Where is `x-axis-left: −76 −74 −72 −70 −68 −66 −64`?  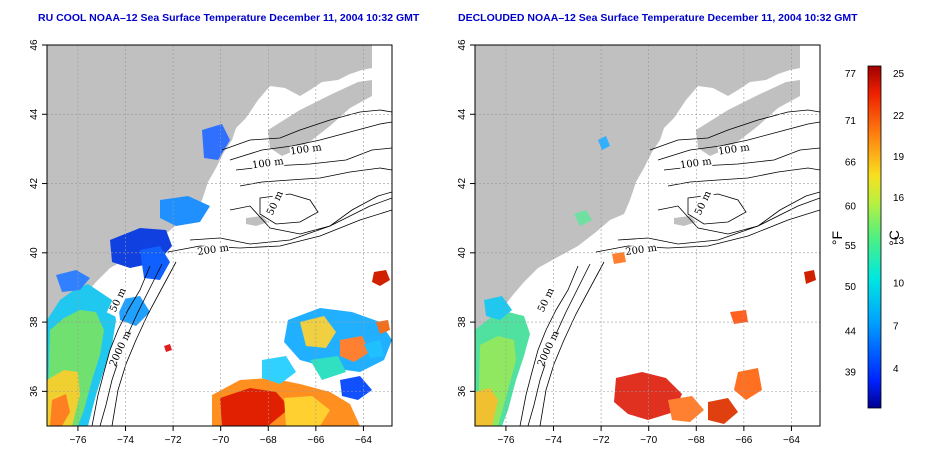 x-axis-left: −76 −74 −72 −70 −68 −66 −64 is located at coordinates (220, 436).